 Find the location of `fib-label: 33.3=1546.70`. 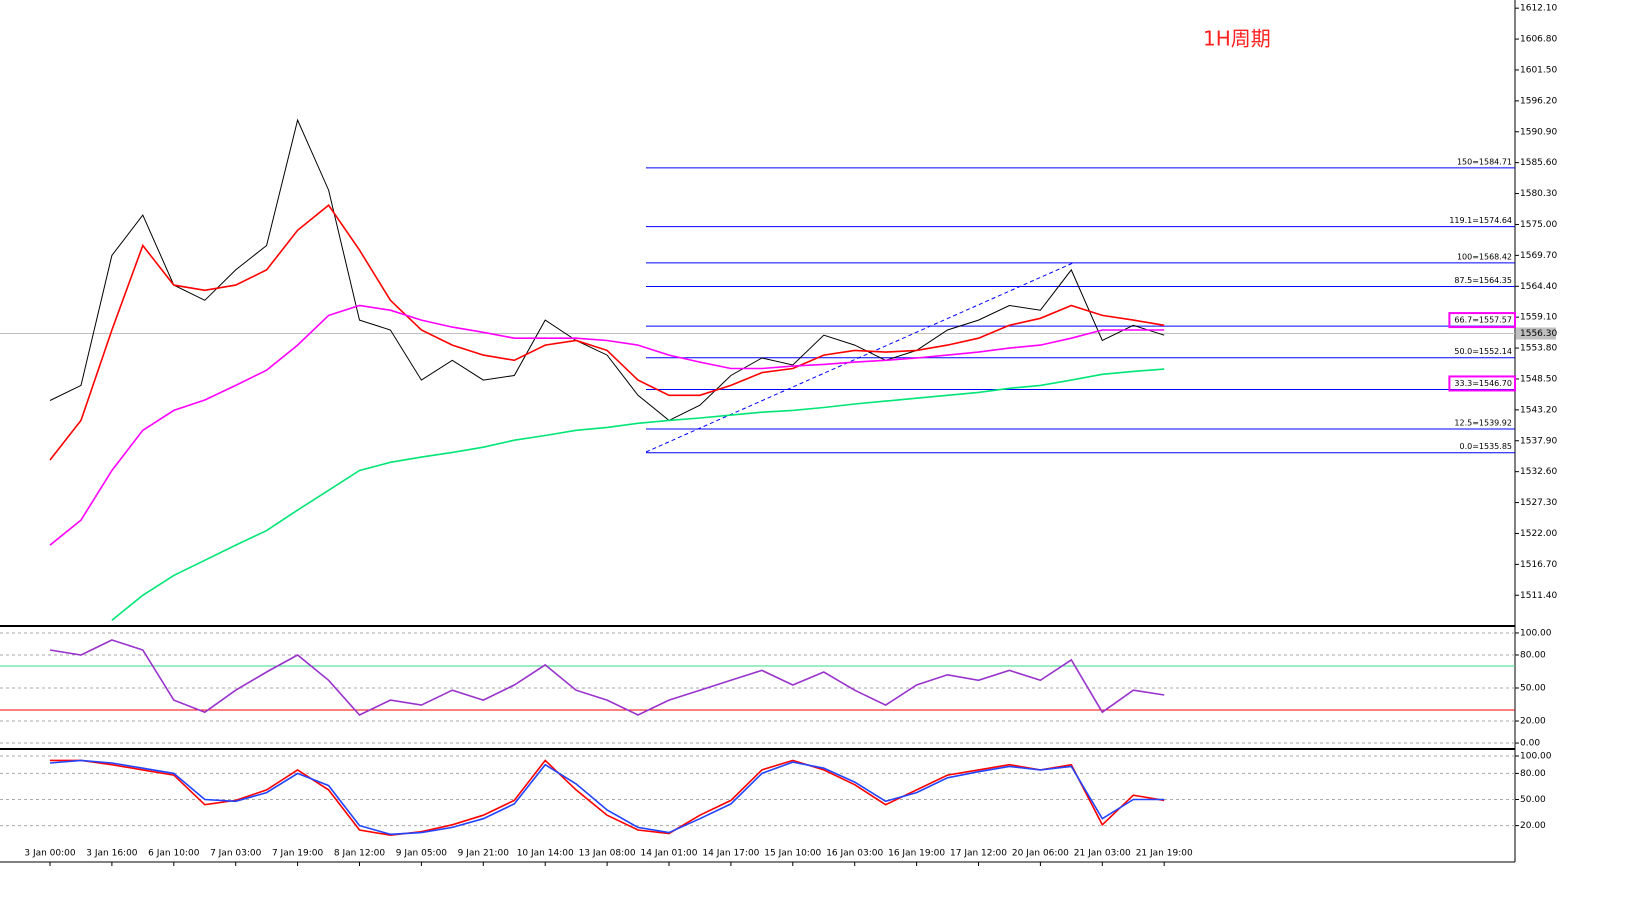

fib-label: 33.3=1546.70 is located at coordinates (1483, 383).